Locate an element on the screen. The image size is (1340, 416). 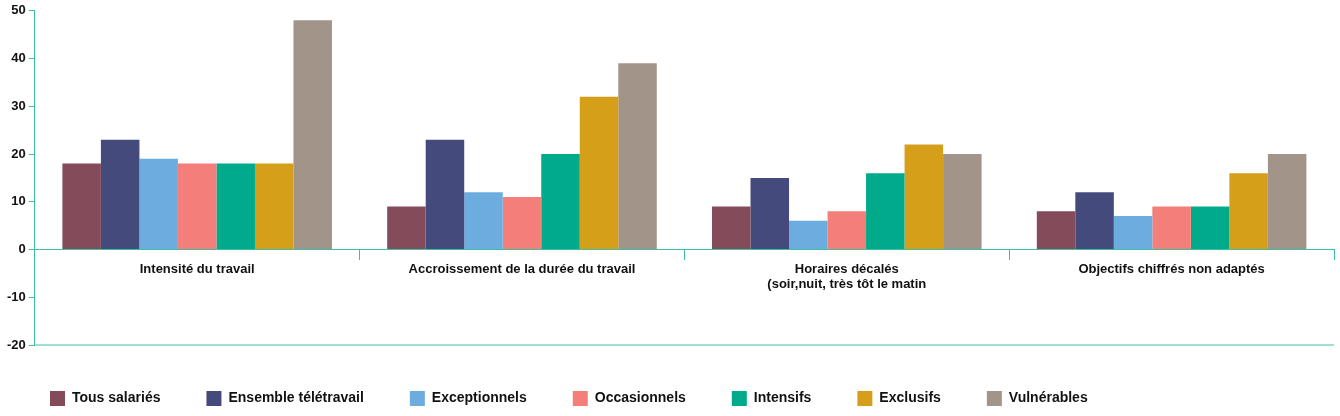
y-tick-label: 30 is located at coordinates (18, 105).